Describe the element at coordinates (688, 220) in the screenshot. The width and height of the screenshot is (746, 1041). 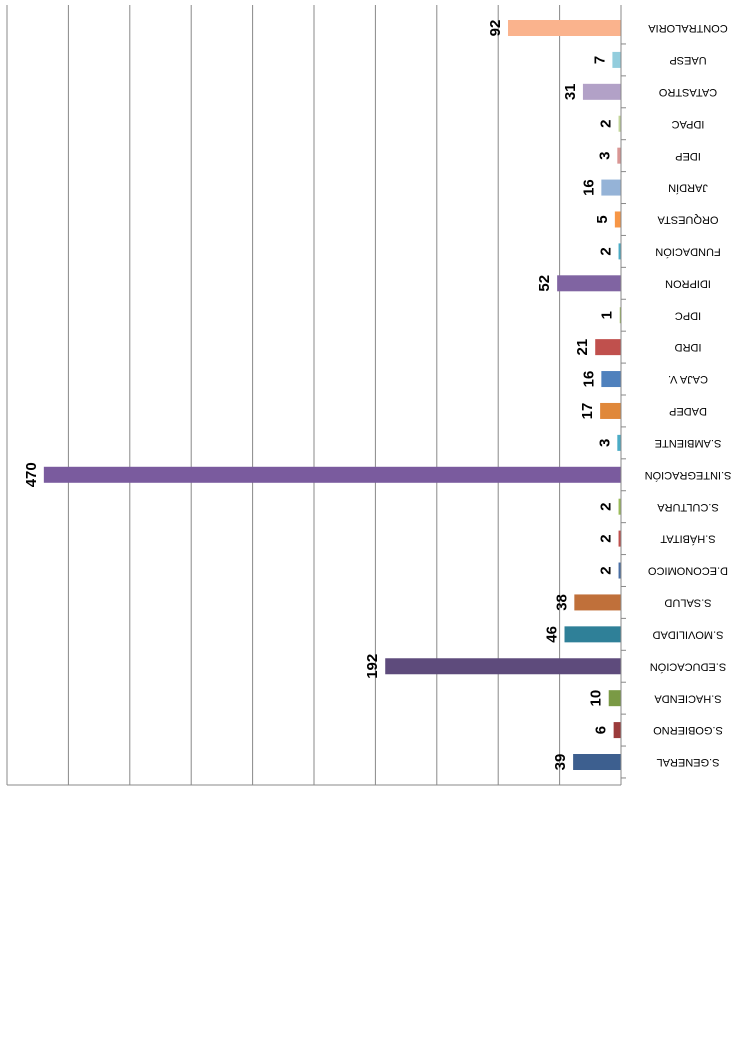
I see `category-label: ORQUESTA` at that location.